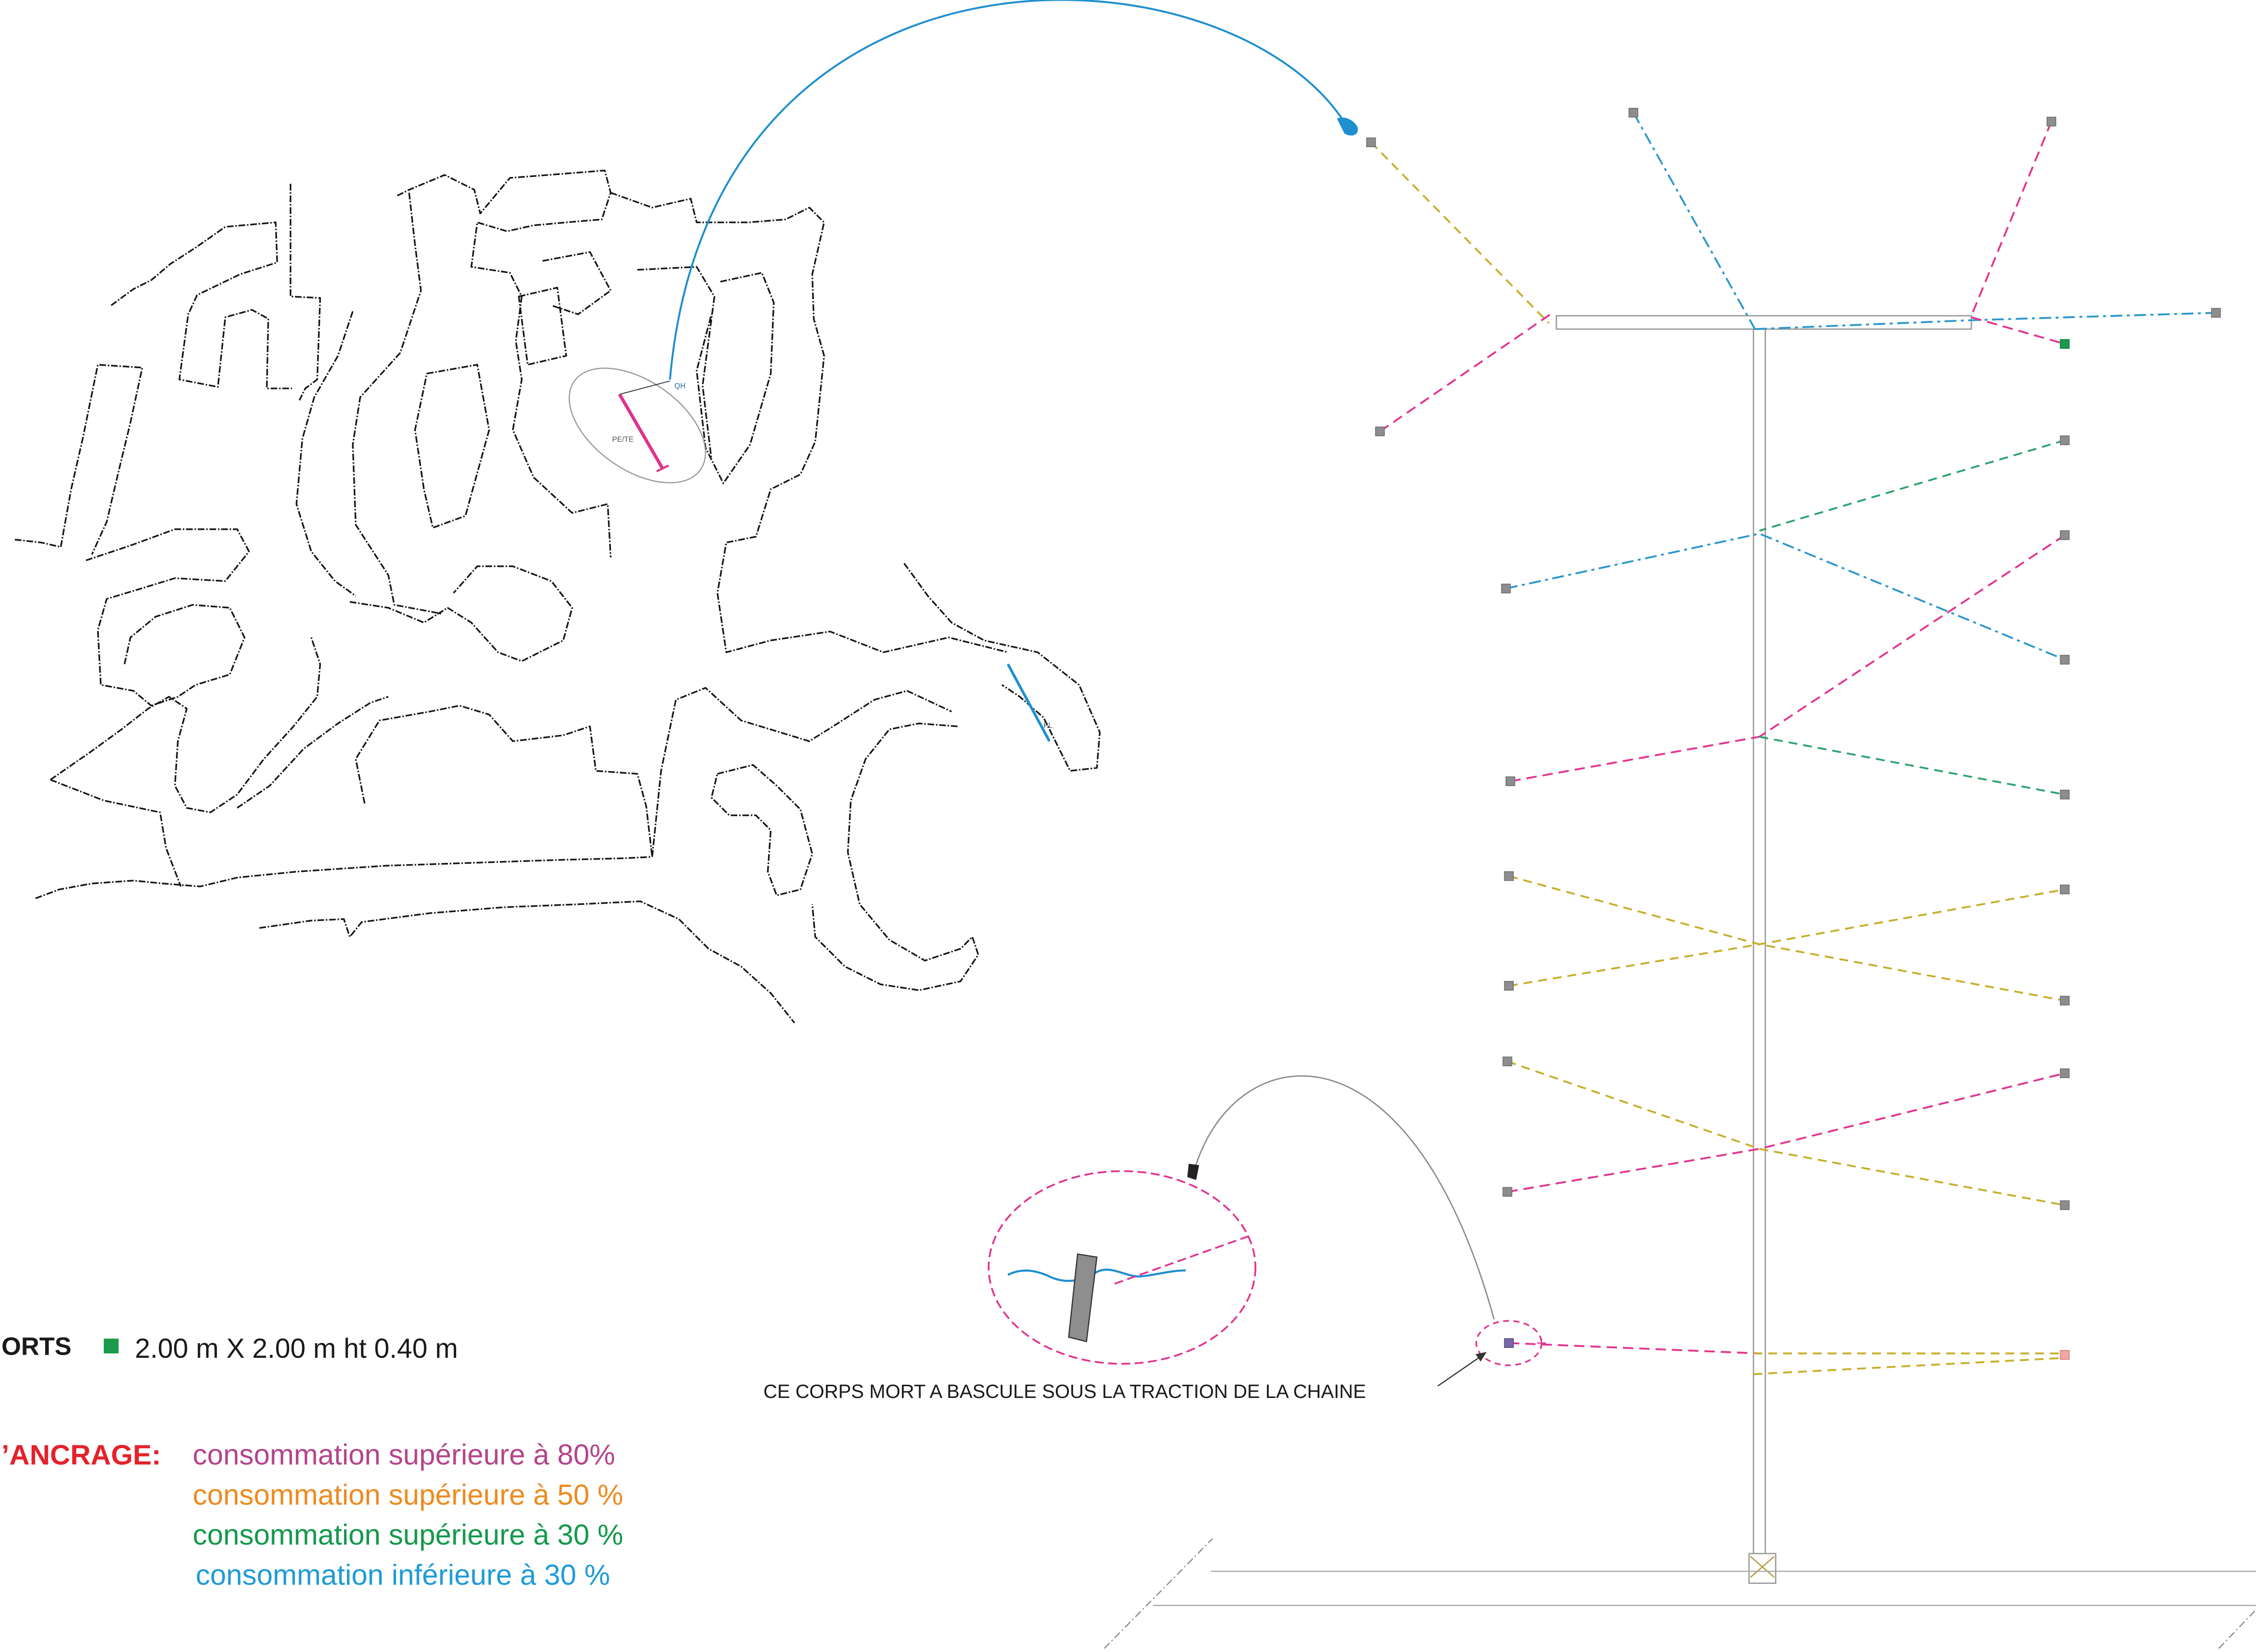 The image size is (2256, 1652). I want to click on legend-item-30-text: consommation supérieure à 30 %, so click(408, 1534).